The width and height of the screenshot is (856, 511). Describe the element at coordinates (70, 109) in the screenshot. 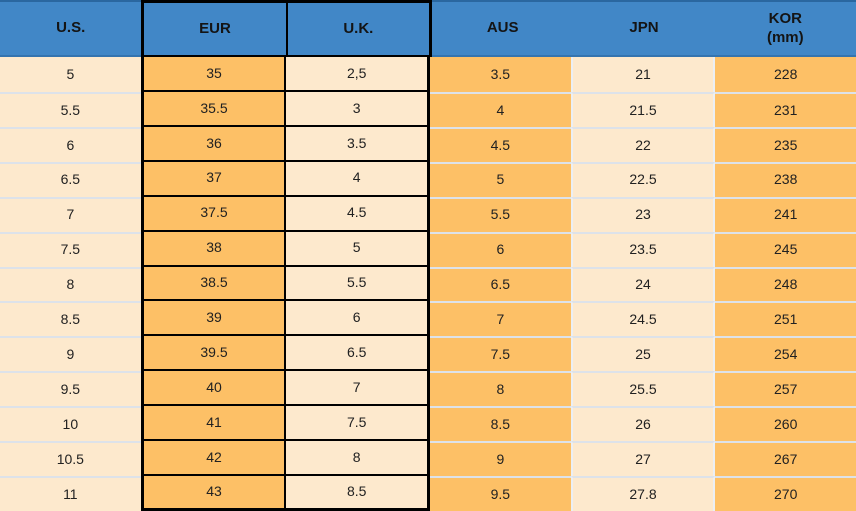

I see `cell-us: 5.5` at that location.